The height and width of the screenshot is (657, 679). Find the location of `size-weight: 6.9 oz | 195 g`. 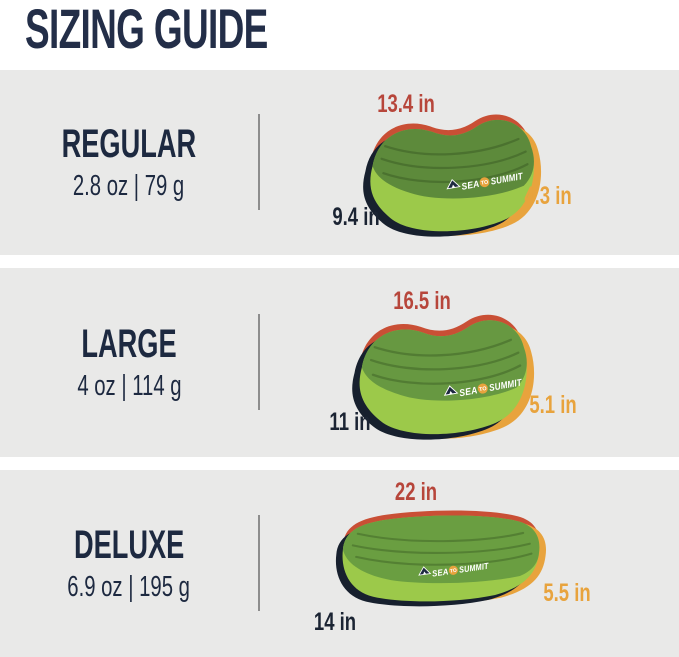

size-weight: 6.9 oz | 195 g is located at coordinates (129, 586).